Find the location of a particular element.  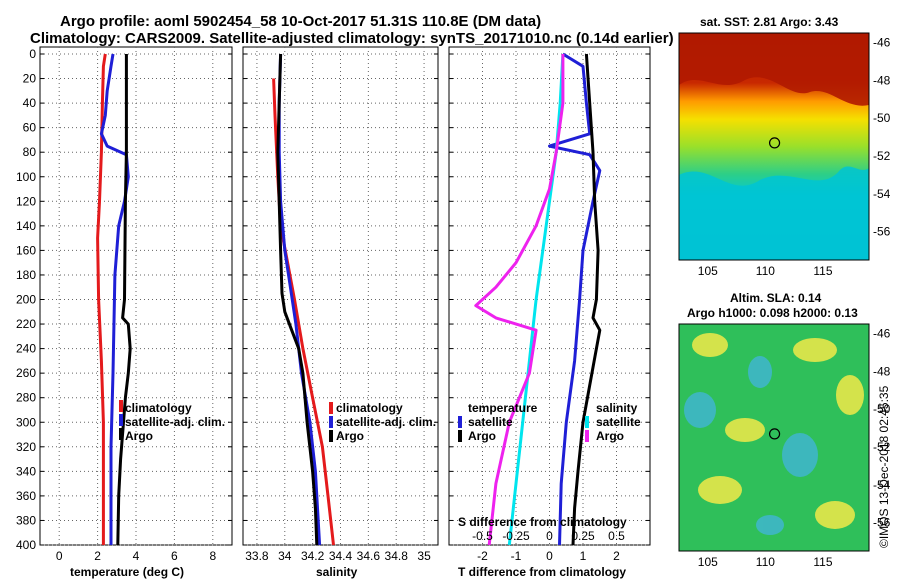

sst-lat-tick-labels: -46 -48 -50 -52 -54 -56 is located at coordinates (882, 136).